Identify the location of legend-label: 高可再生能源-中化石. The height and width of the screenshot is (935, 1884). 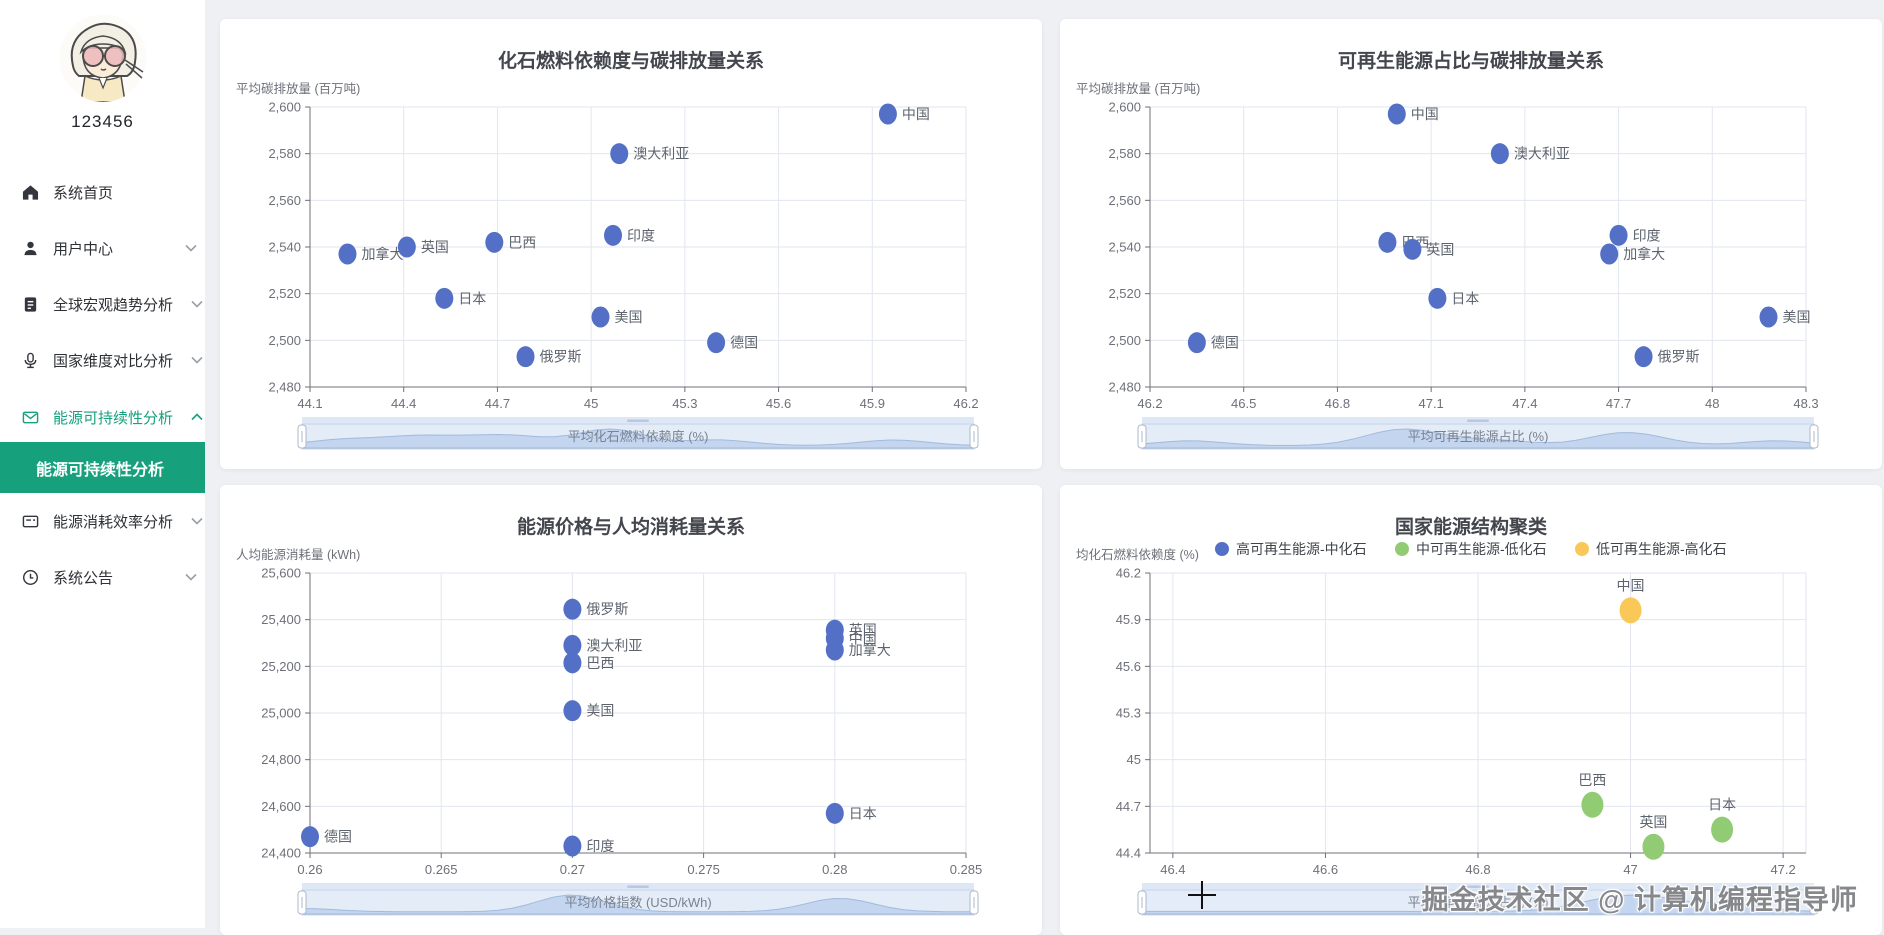
(1301, 549).